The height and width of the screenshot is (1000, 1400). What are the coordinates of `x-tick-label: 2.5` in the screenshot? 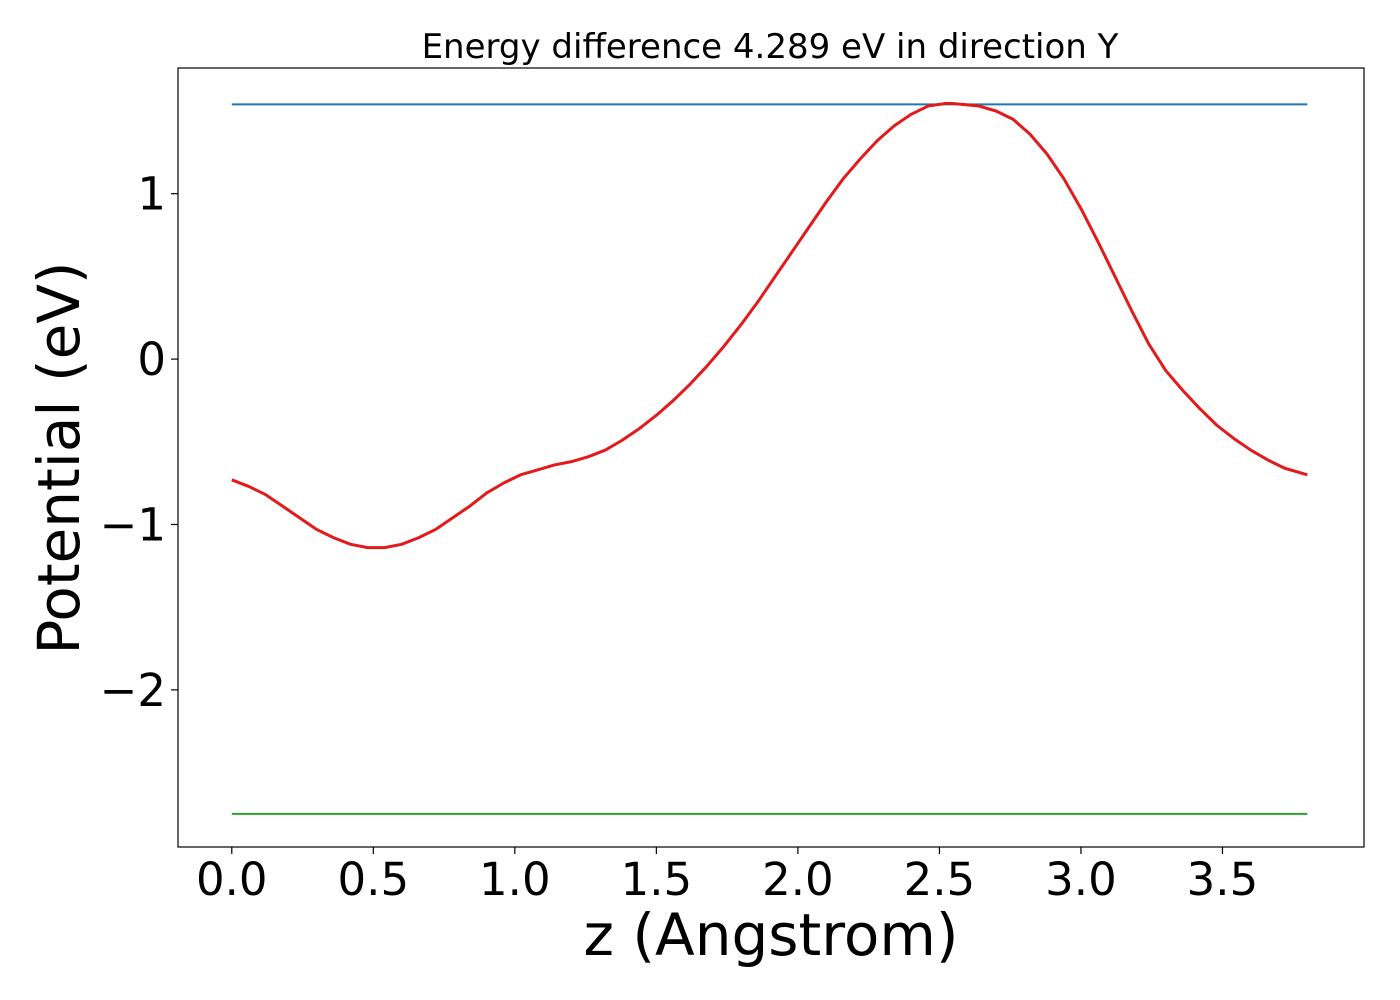 It's located at (940, 879).